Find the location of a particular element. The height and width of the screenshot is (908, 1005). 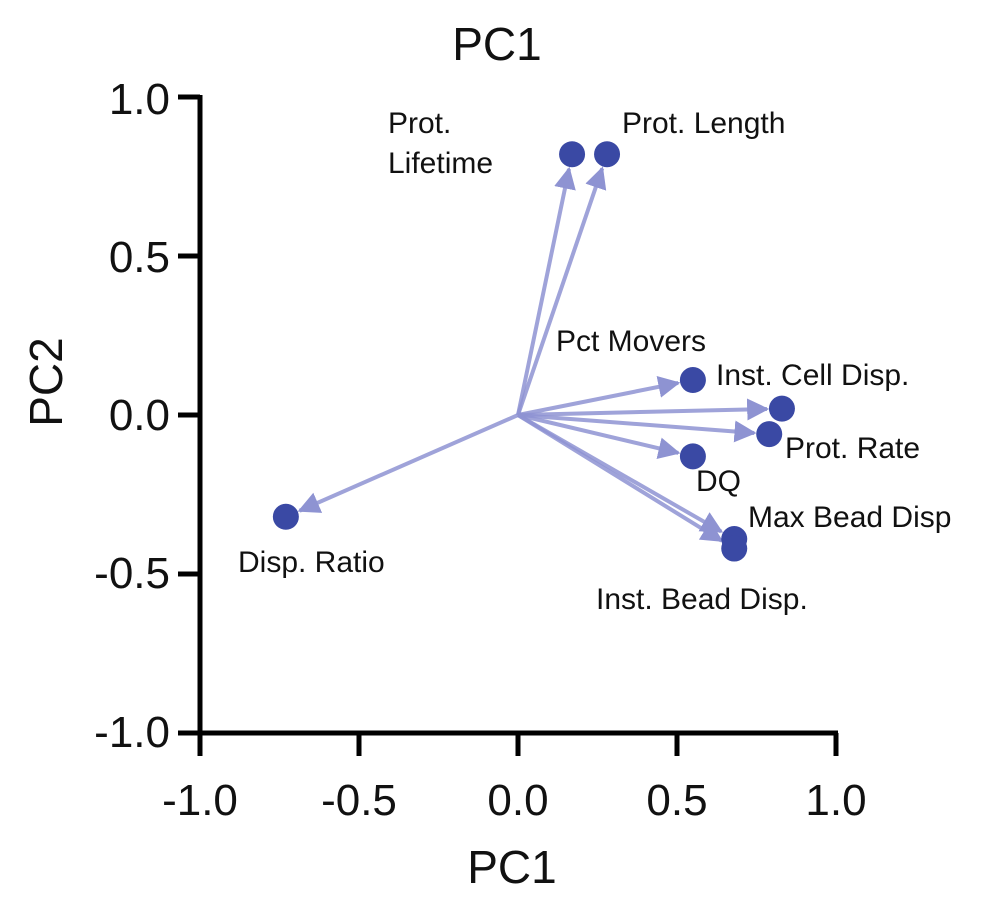

variable-label-line: Prot. is located at coordinates (419, 123).